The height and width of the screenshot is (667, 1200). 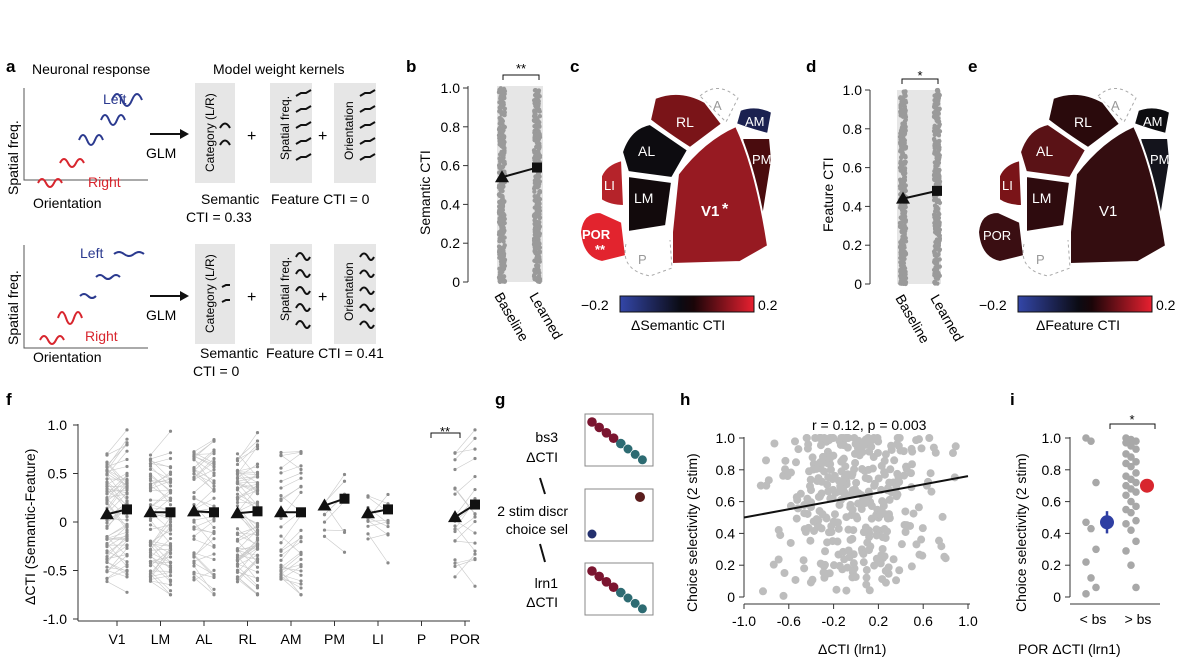 I want to click on ytick-label: 0.2, so click(x=451, y=243).